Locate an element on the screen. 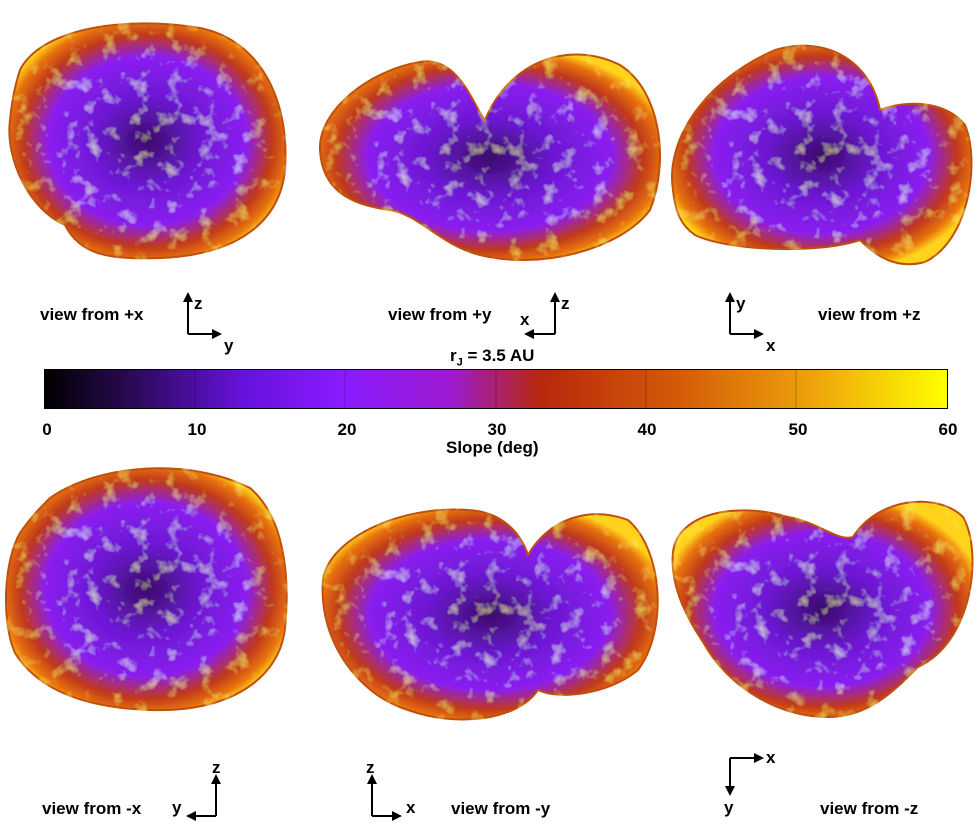 The image size is (980, 827). colorbar-tick: 50 is located at coordinates (798, 429).